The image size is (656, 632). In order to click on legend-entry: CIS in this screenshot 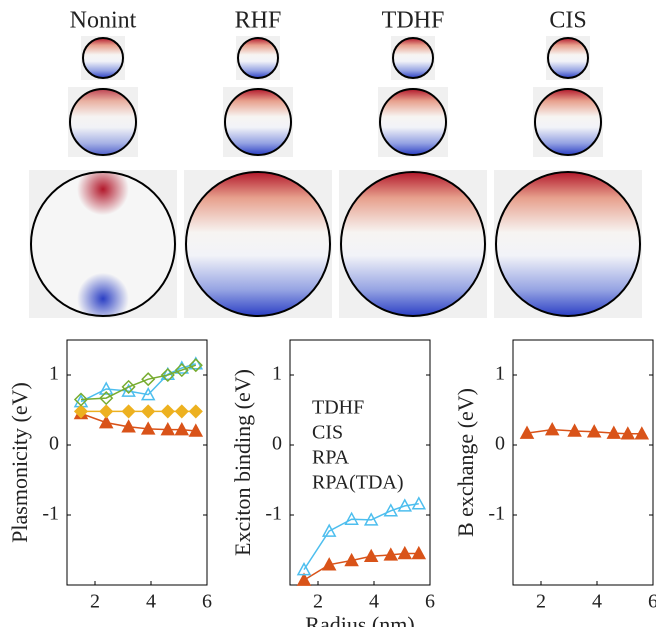, I will do `click(327, 433)`.